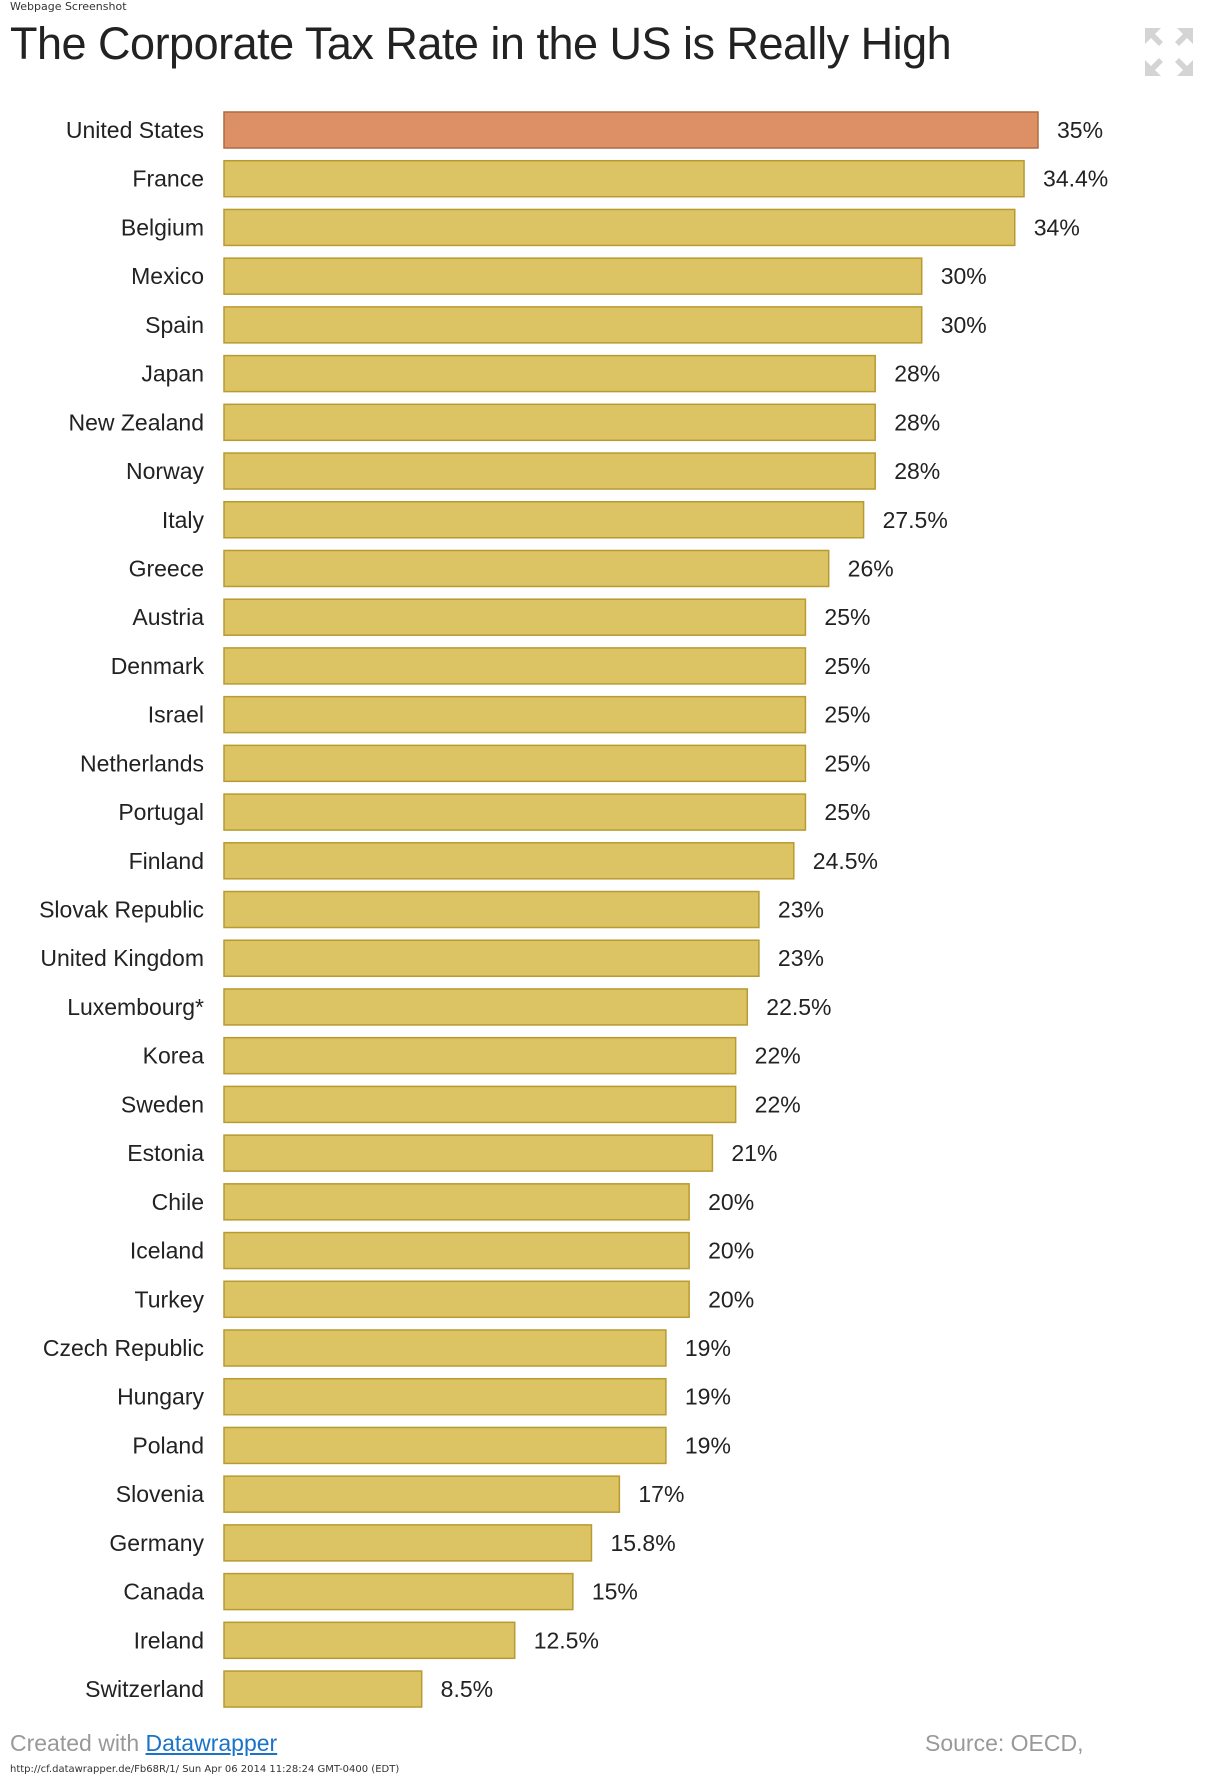 This screenshot has width=1214, height=1778. What do you see at coordinates (754, 1153) in the screenshot?
I see `value-label: 21%` at bounding box center [754, 1153].